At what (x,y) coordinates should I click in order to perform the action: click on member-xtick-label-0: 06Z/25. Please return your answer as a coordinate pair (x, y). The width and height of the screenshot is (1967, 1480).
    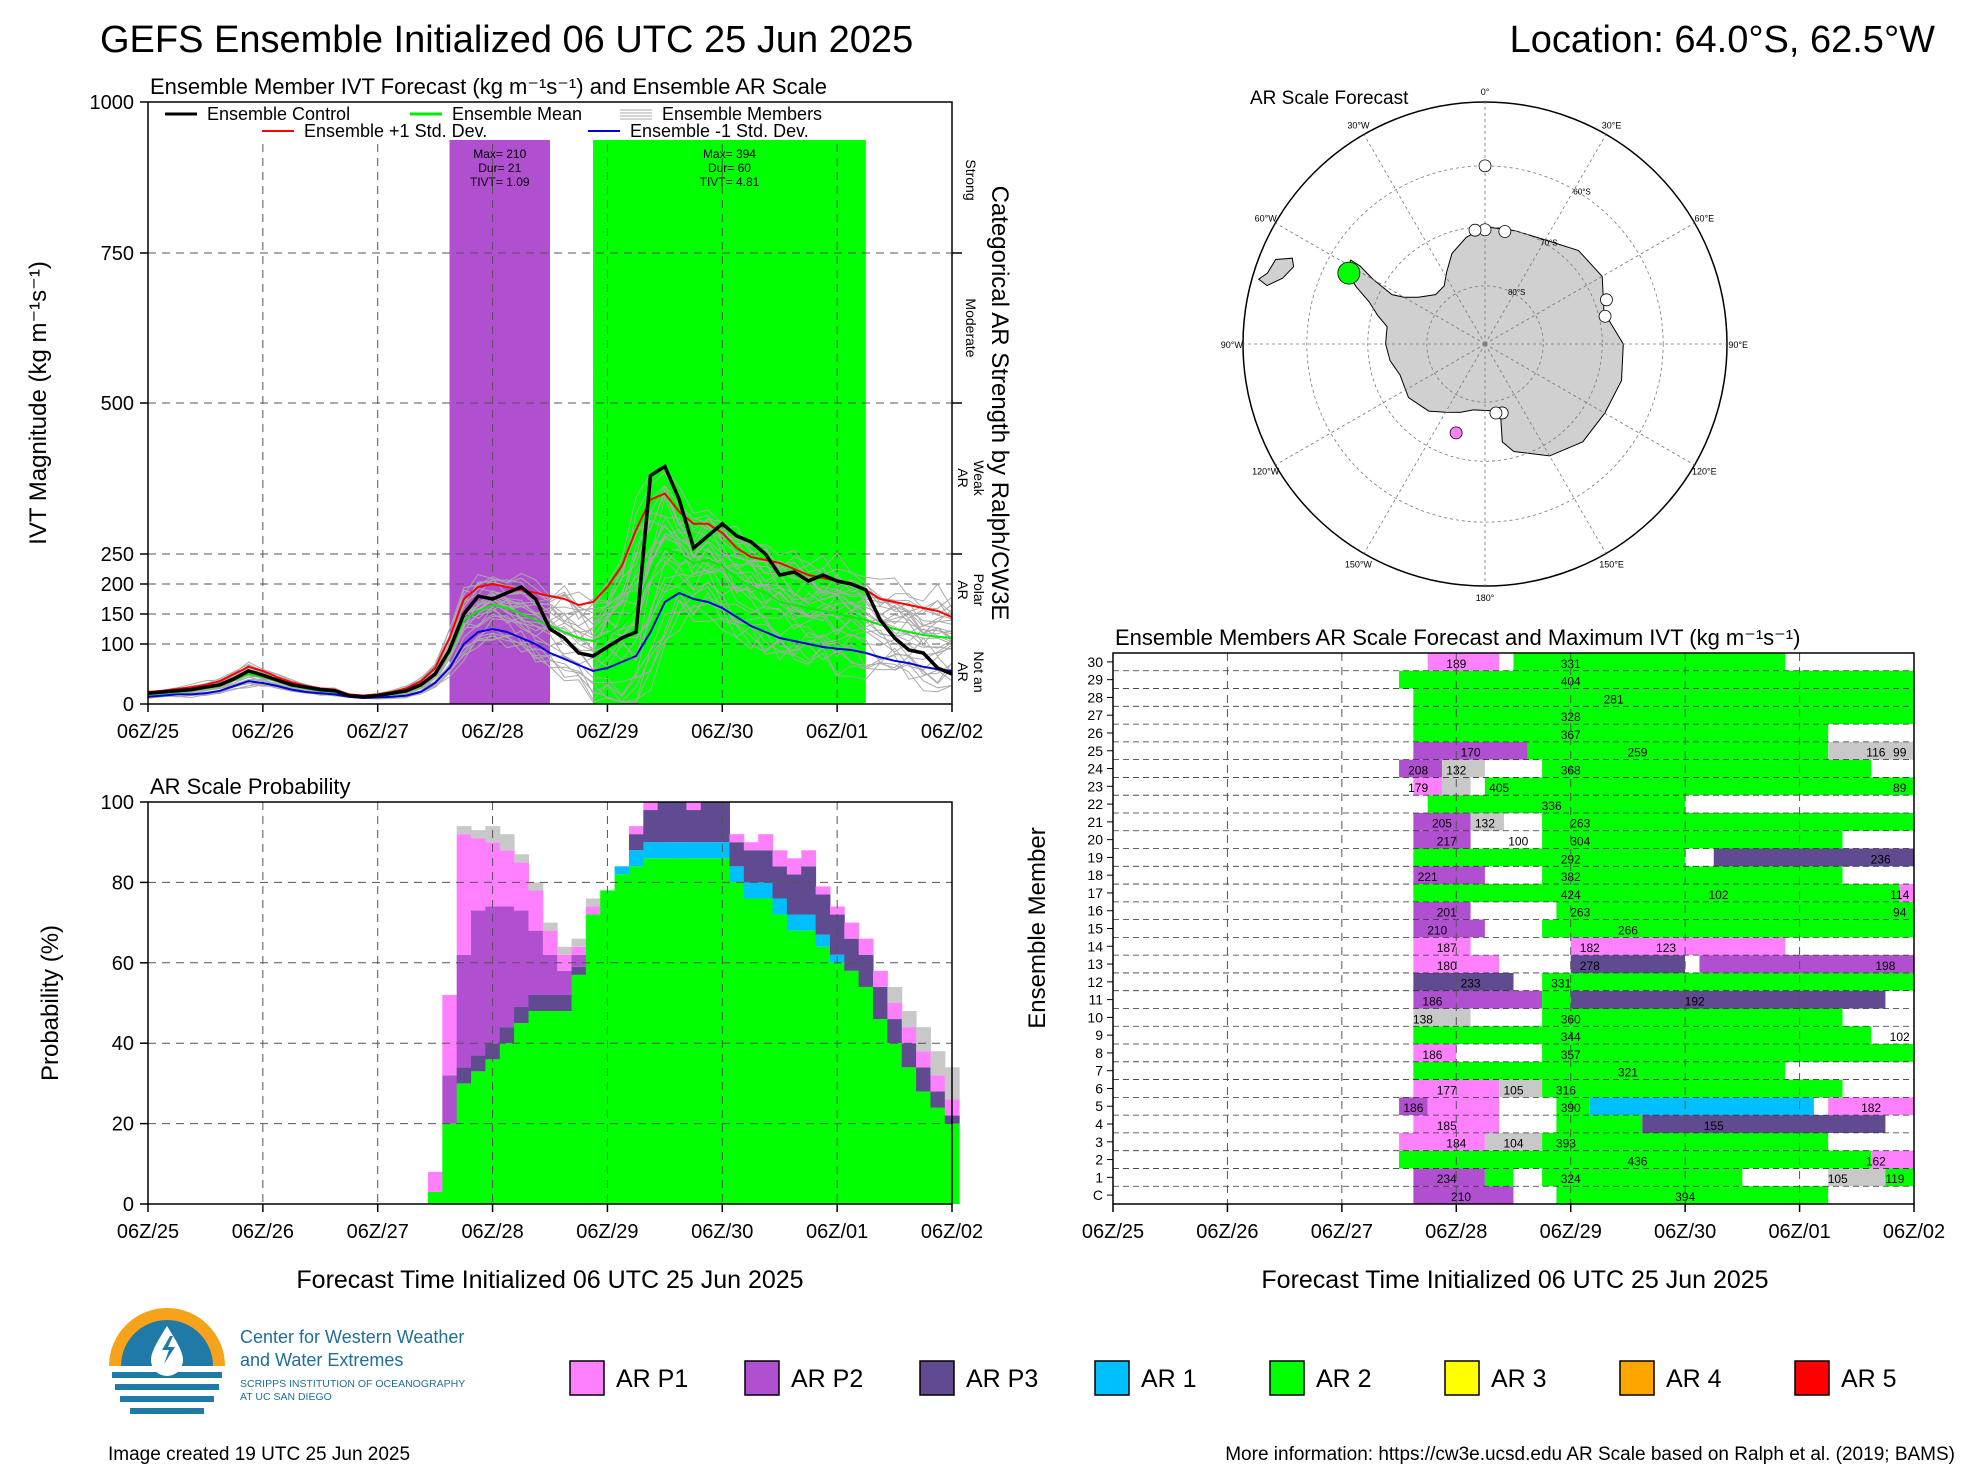
    Looking at the image, I should click on (1113, 1232).